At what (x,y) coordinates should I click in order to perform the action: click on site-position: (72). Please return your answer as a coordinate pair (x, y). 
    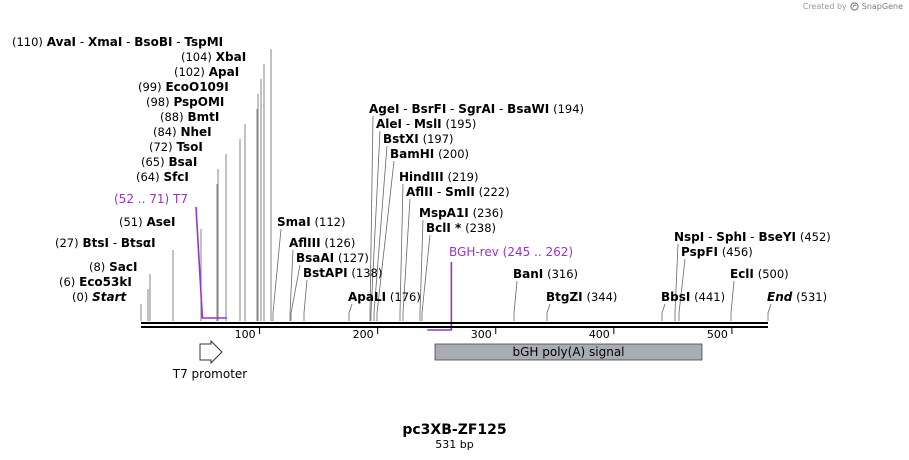
    Looking at the image, I should click on (161, 147).